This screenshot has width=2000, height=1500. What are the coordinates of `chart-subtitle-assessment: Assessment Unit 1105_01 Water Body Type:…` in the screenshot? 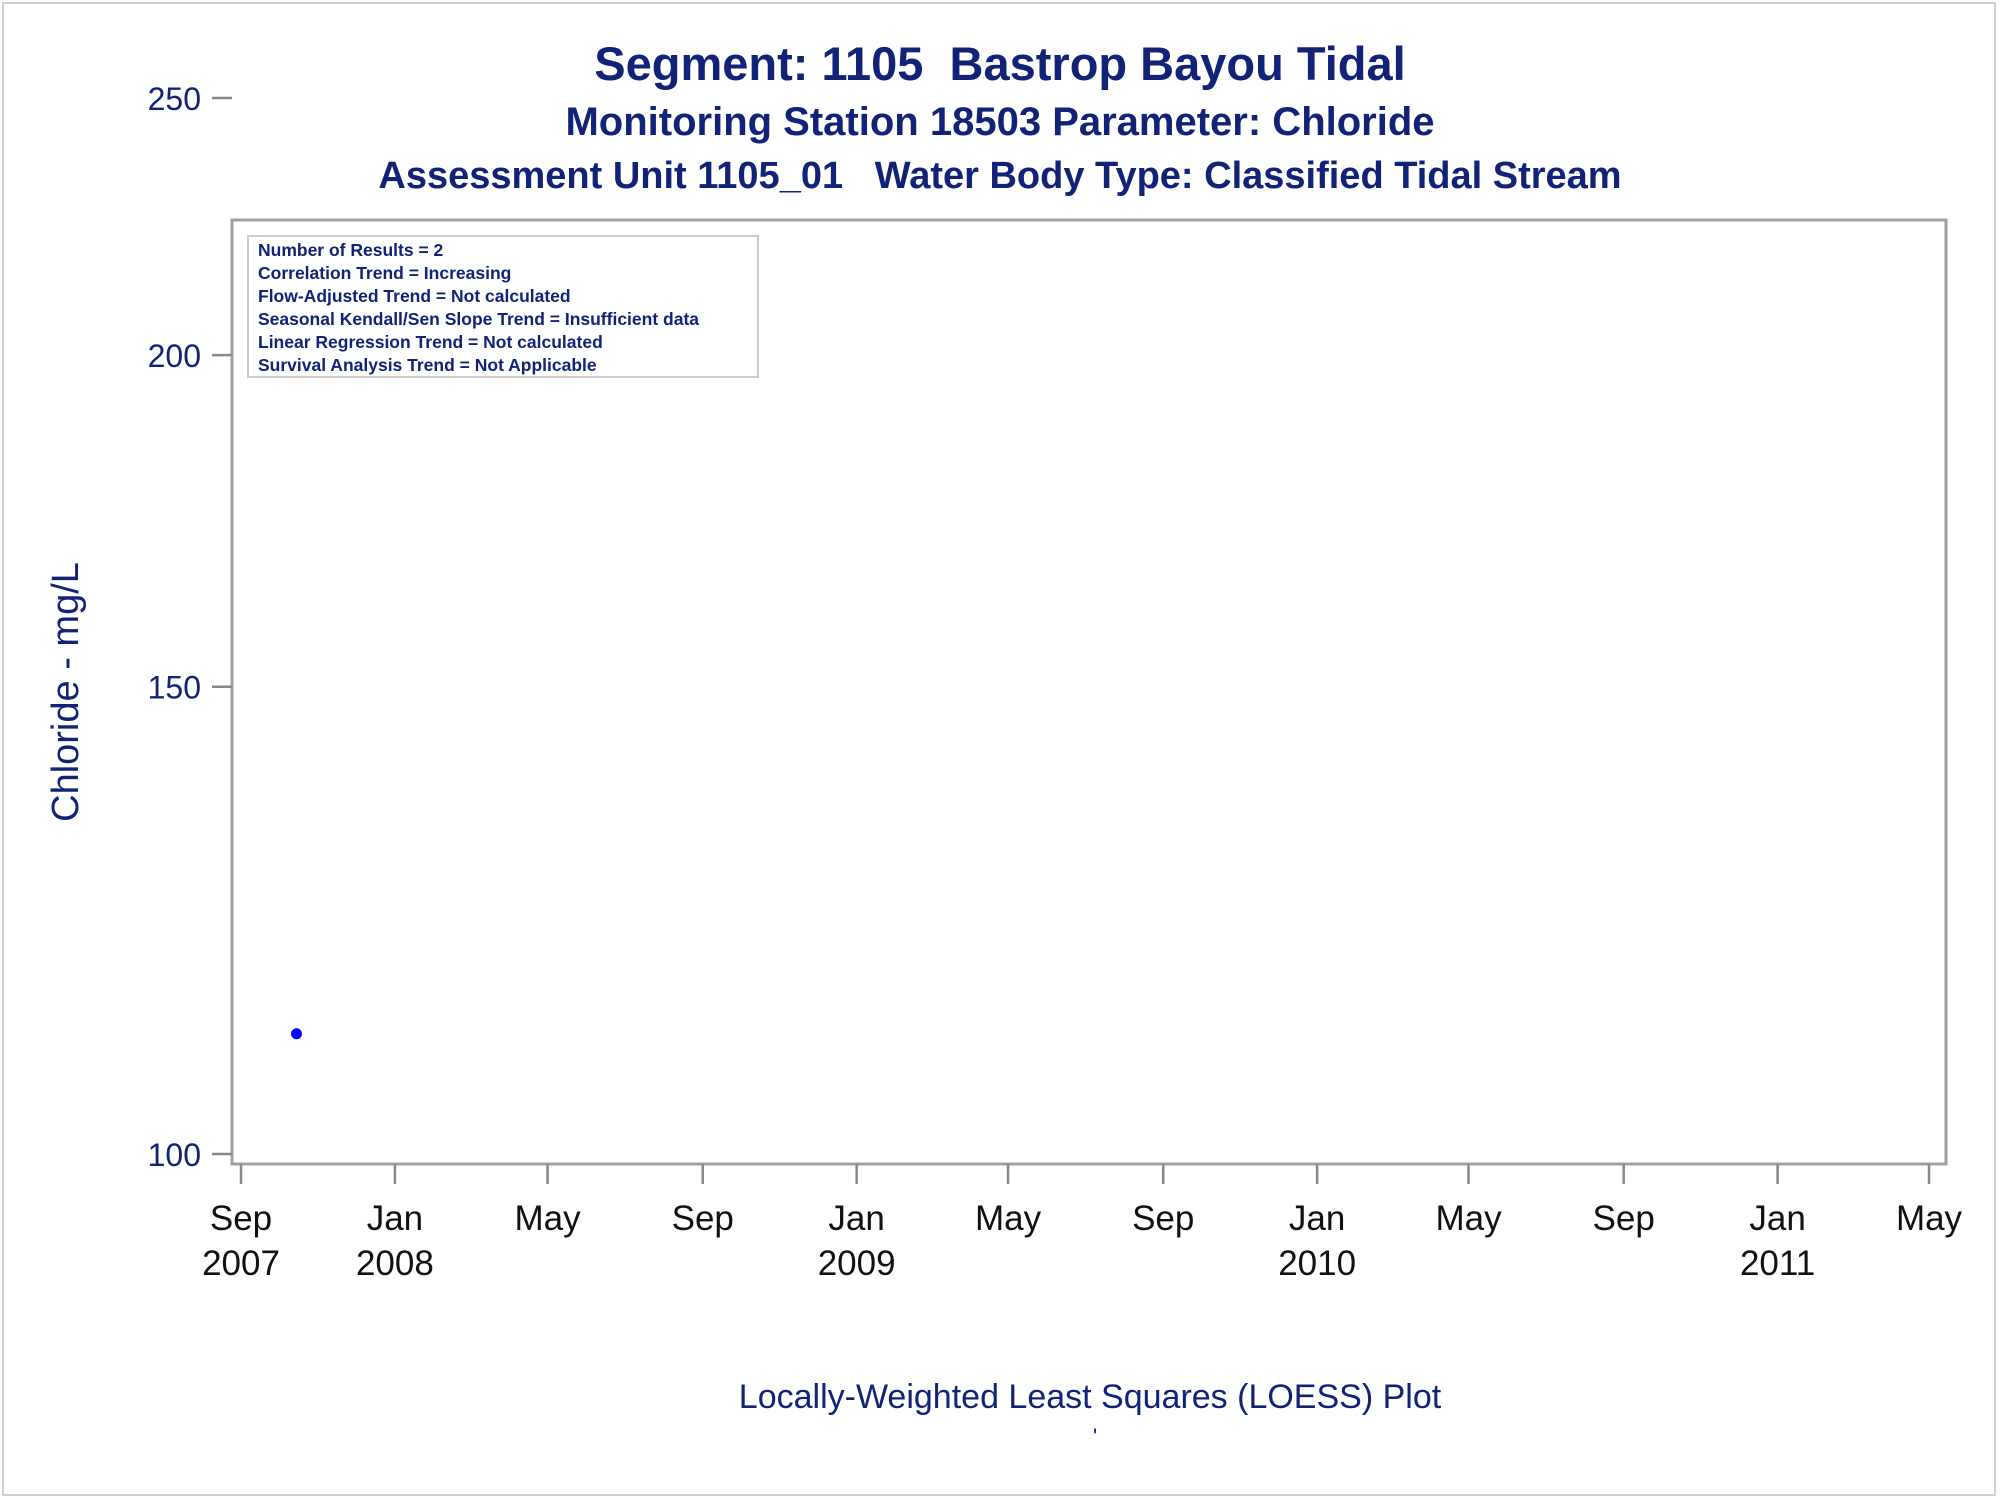 It's located at (1000, 176).